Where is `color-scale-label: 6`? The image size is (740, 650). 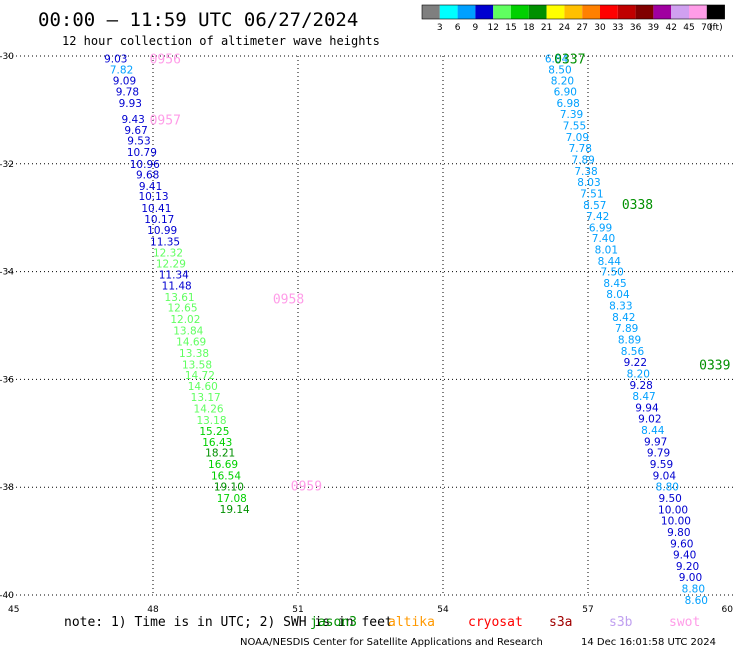 color-scale-label: 6 is located at coordinates (458, 28).